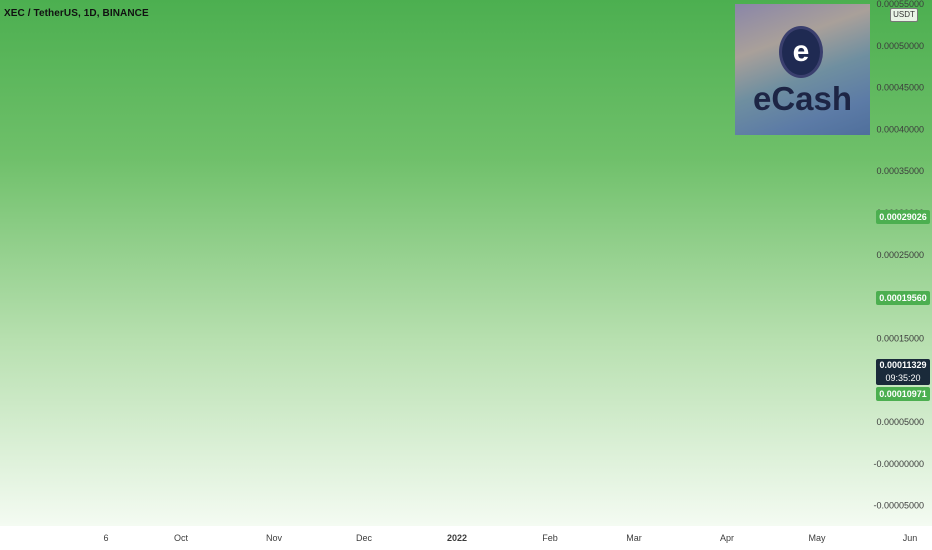 Image resolution: width=932 pixels, height=550 pixels. I want to click on ecash-logo-icon: e, so click(801, 52).